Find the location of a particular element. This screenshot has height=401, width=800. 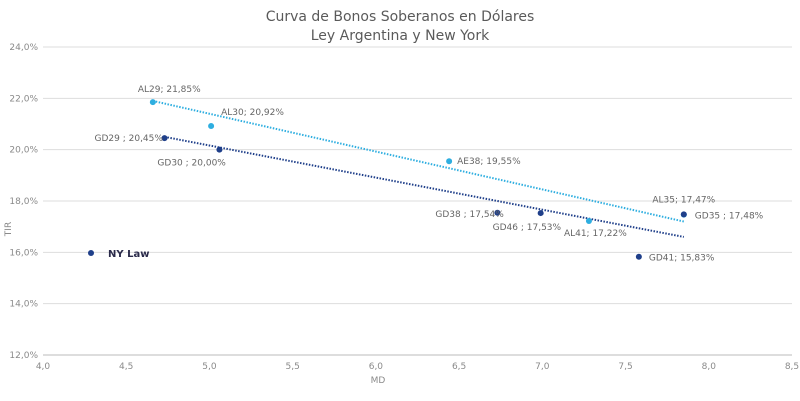

data-label: GD30 ; 20,00% is located at coordinates (191, 164).